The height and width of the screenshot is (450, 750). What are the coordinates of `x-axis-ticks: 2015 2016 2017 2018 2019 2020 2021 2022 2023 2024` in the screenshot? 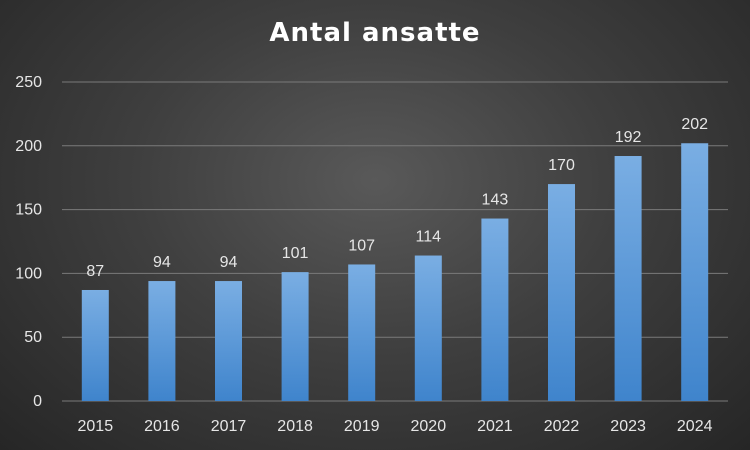 It's located at (395, 426).